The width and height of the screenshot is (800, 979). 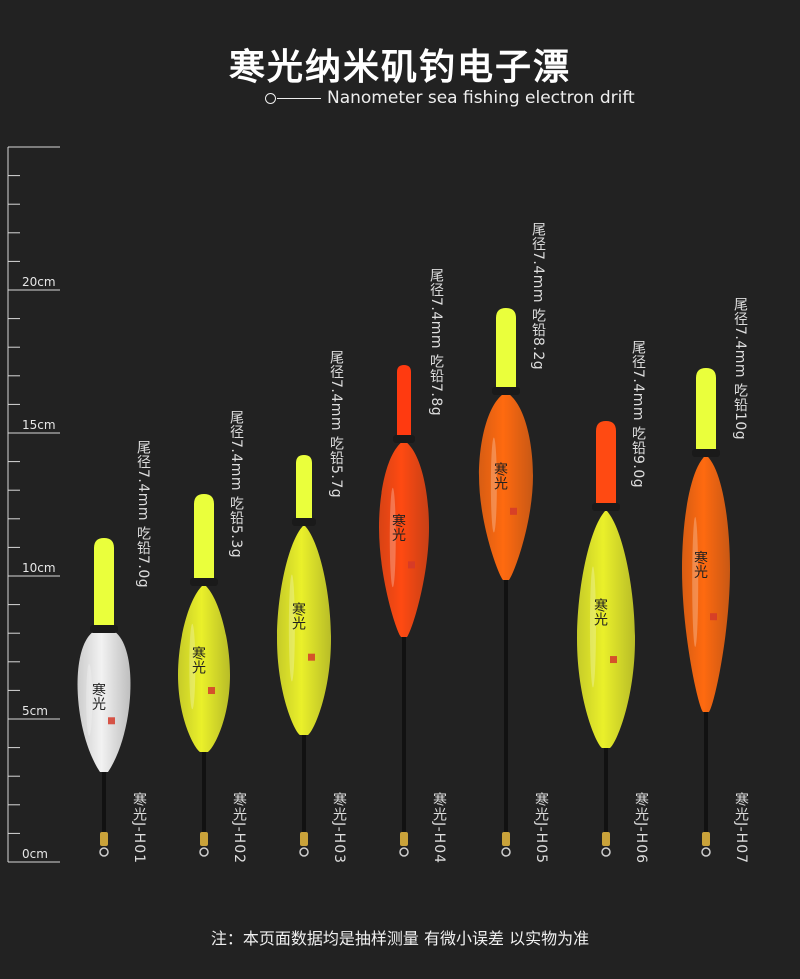 I want to click on float-model-label: 寒光J-H05, so click(x=541, y=828).